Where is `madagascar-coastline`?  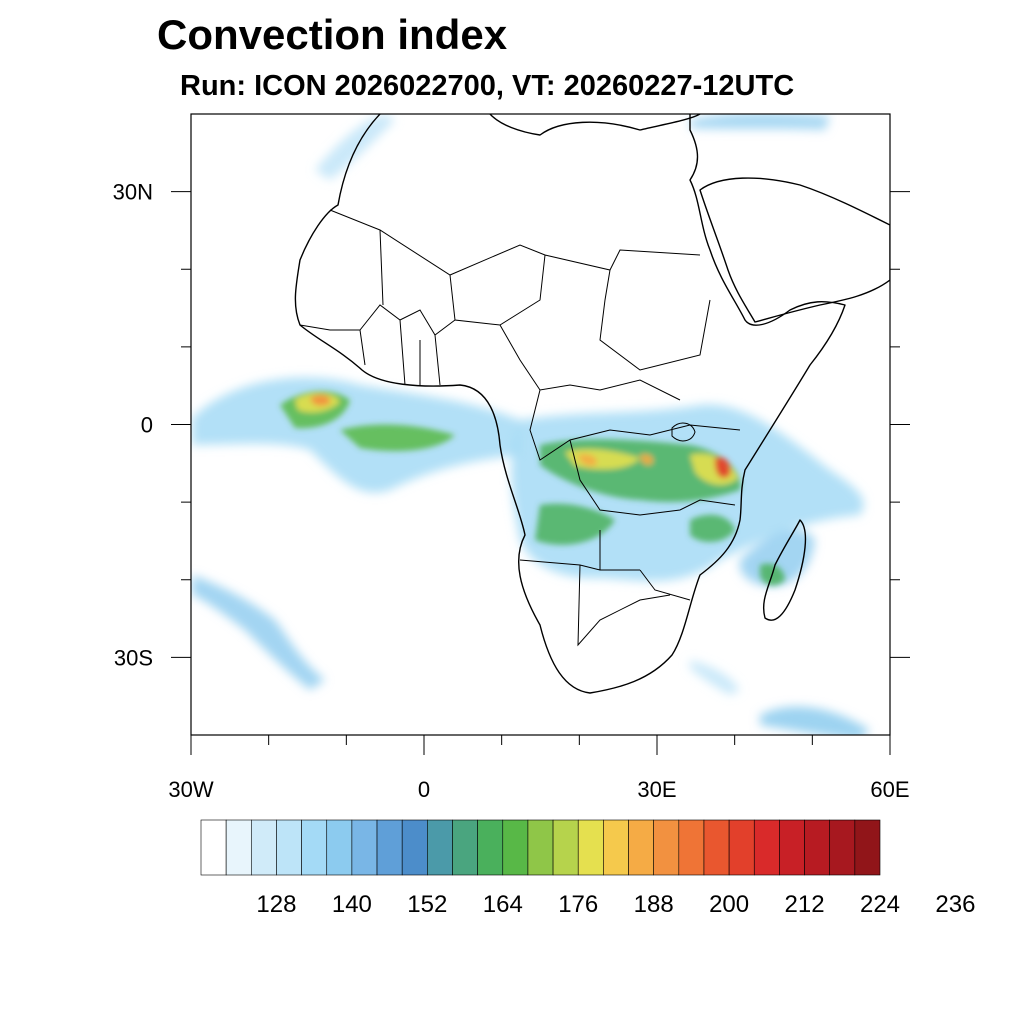
madagascar-coastline is located at coordinates (785, 570).